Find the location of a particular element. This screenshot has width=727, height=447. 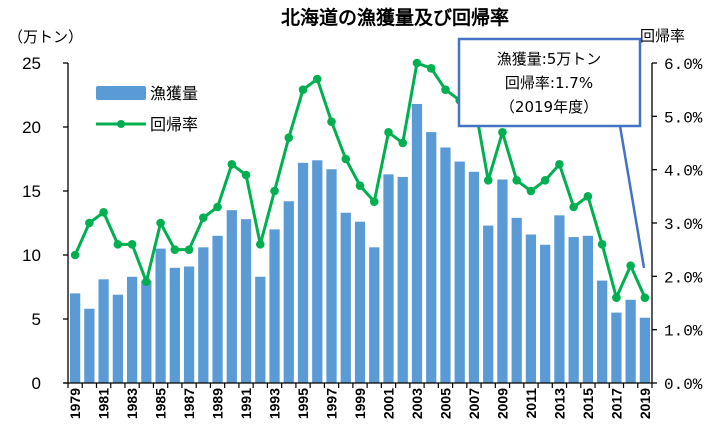

left-axis-ticks: 0 5 10 15 20 25 is located at coordinates (45, 223).